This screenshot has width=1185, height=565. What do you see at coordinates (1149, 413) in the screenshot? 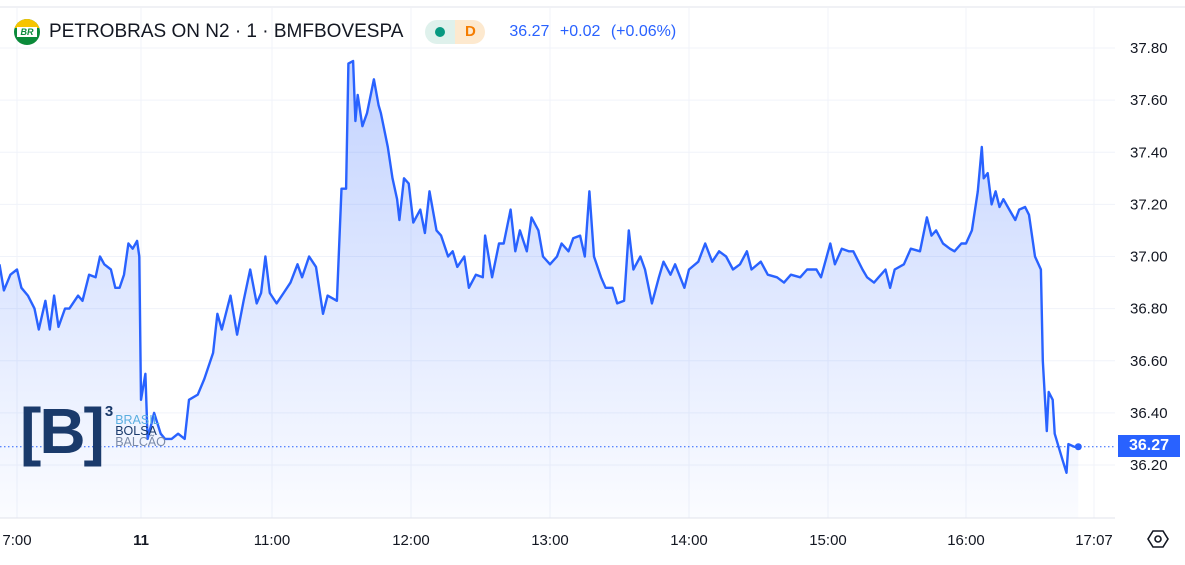
I see `y-tick-label: 36.40` at bounding box center [1149, 413].